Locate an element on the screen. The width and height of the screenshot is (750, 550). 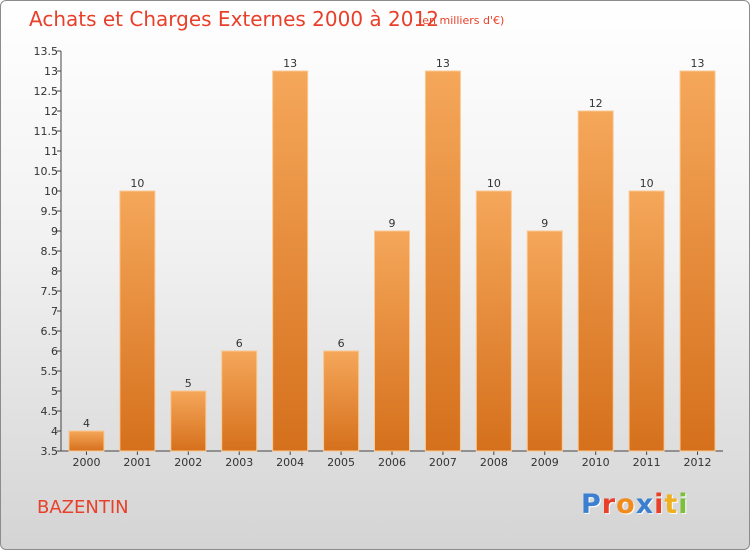
bar-2010 is located at coordinates (595, 281).